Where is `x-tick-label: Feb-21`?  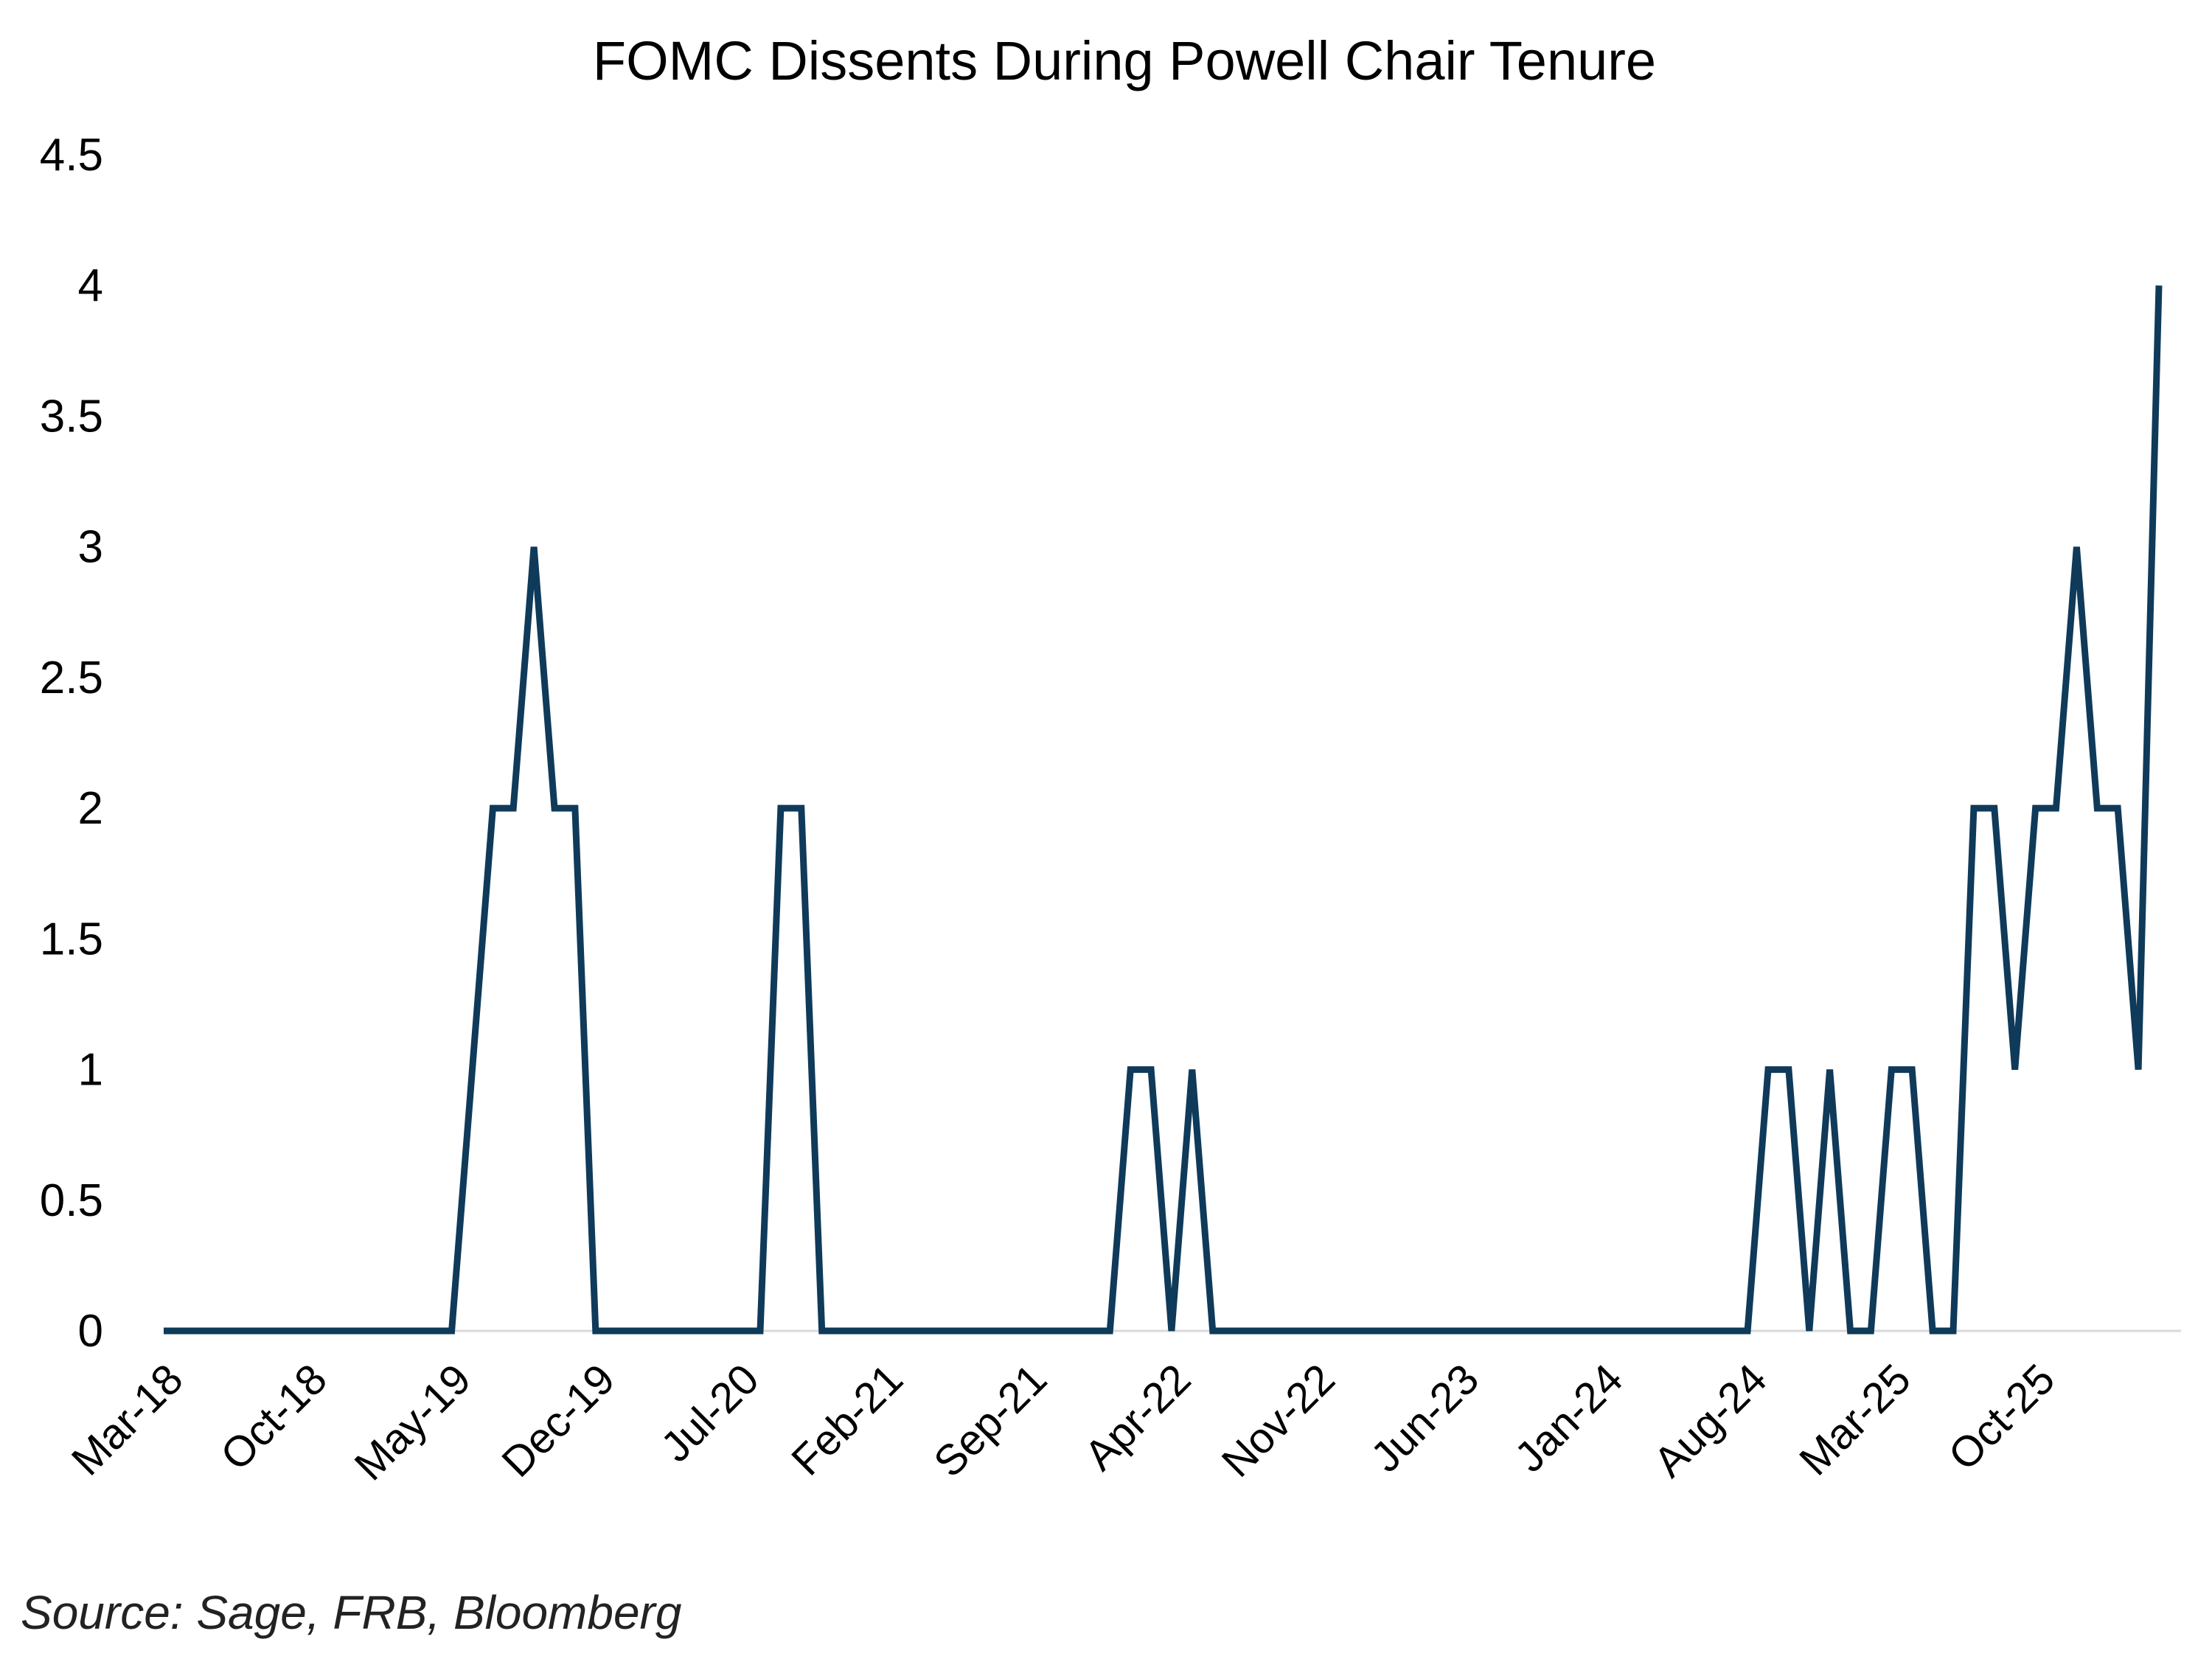
x-tick-label: Feb-21 is located at coordinates (847, 1420).